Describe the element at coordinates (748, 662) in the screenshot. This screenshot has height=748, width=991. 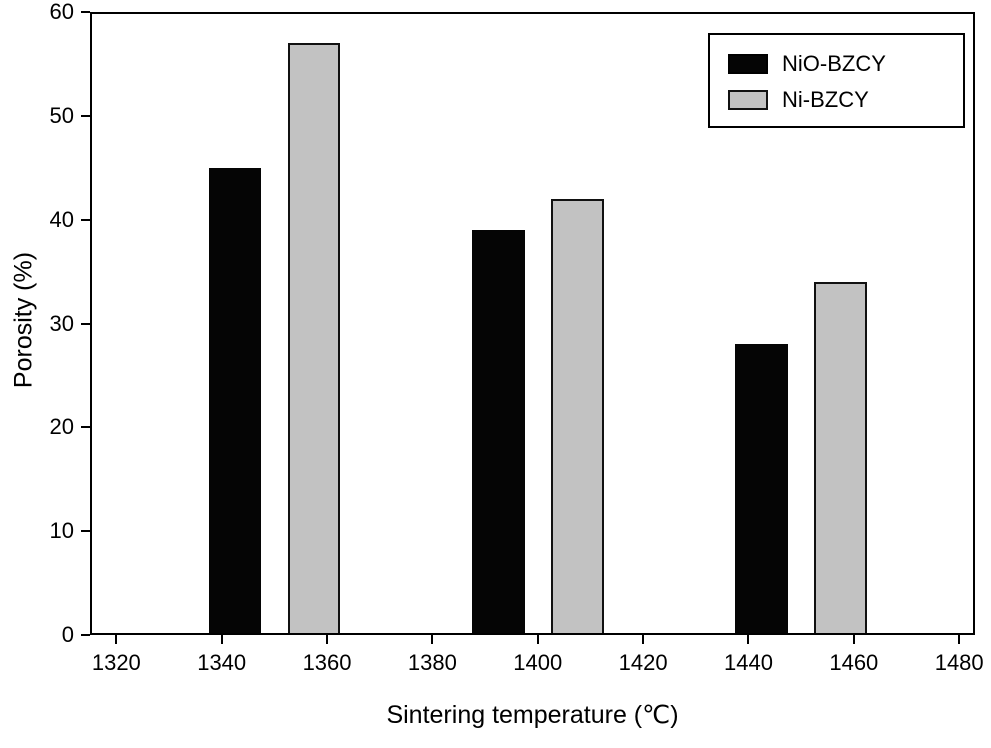
I see `x-tick-label: 1440` at that location.